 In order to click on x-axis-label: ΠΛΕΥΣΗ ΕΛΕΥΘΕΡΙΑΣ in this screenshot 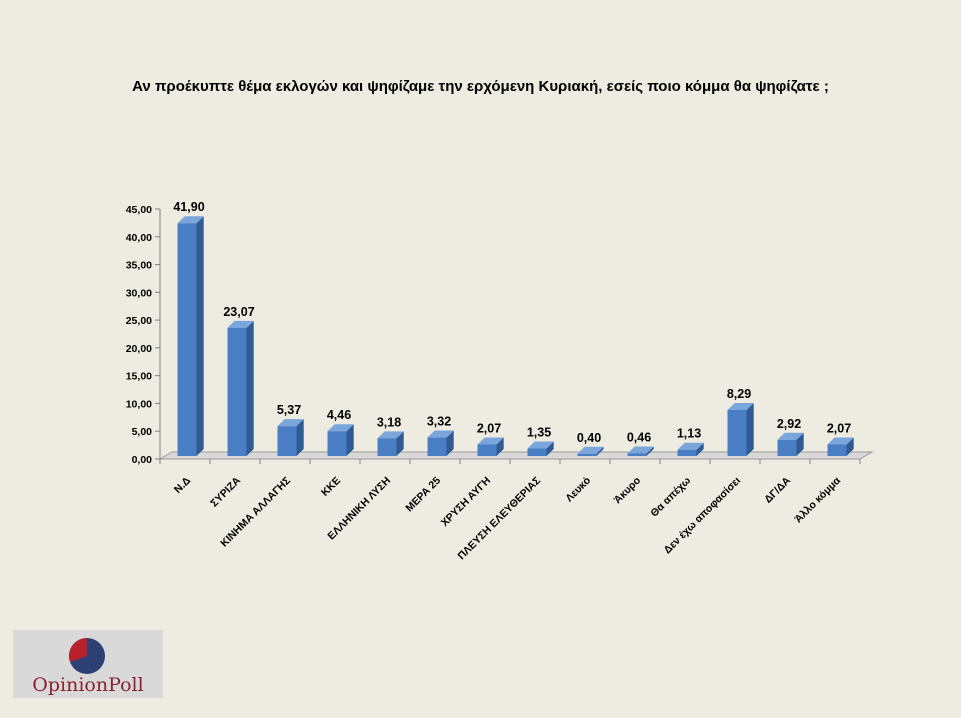, I will do `click(499, 519)`.